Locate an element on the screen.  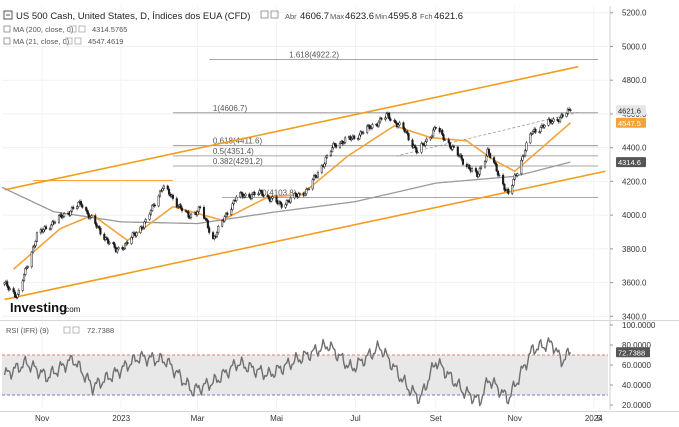
rsi-tick-label: 20.0000 is located at coordinates (636, 405).